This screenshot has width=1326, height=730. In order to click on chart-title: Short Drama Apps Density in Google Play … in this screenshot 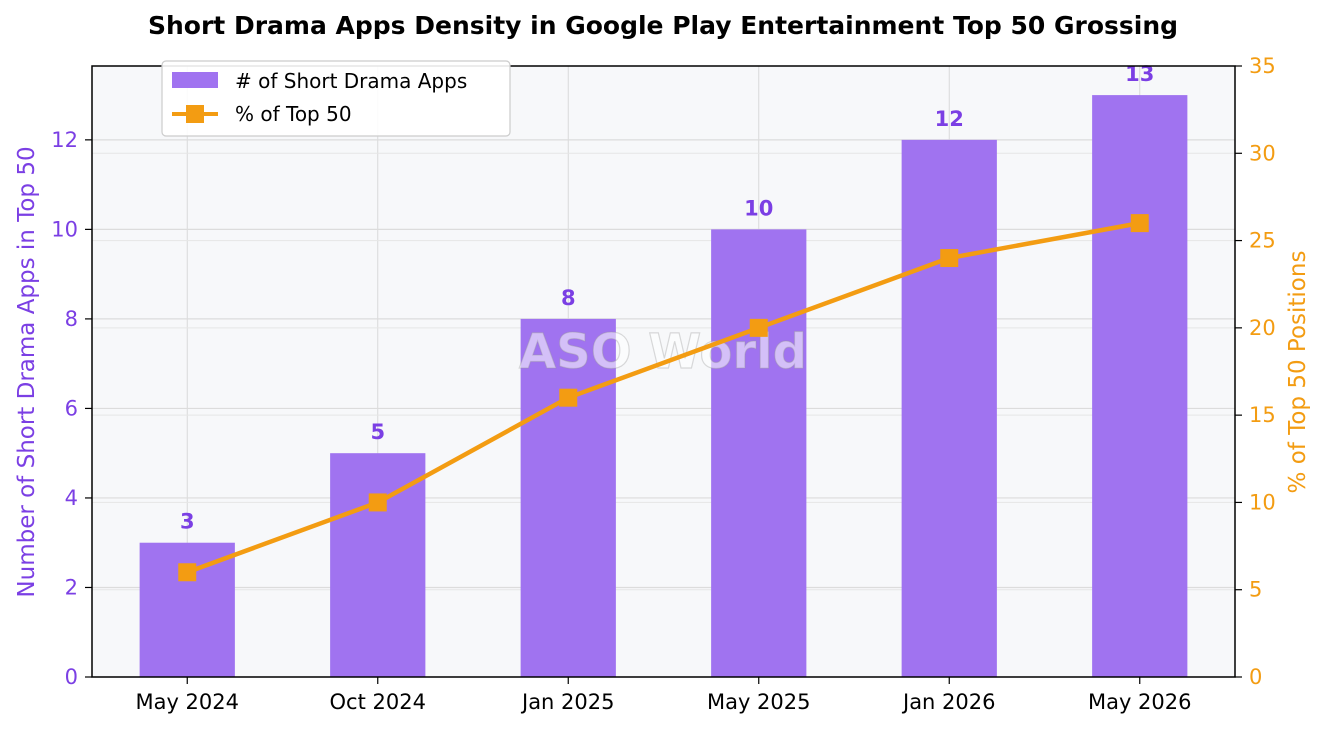, I will do `click(663, 25)`.